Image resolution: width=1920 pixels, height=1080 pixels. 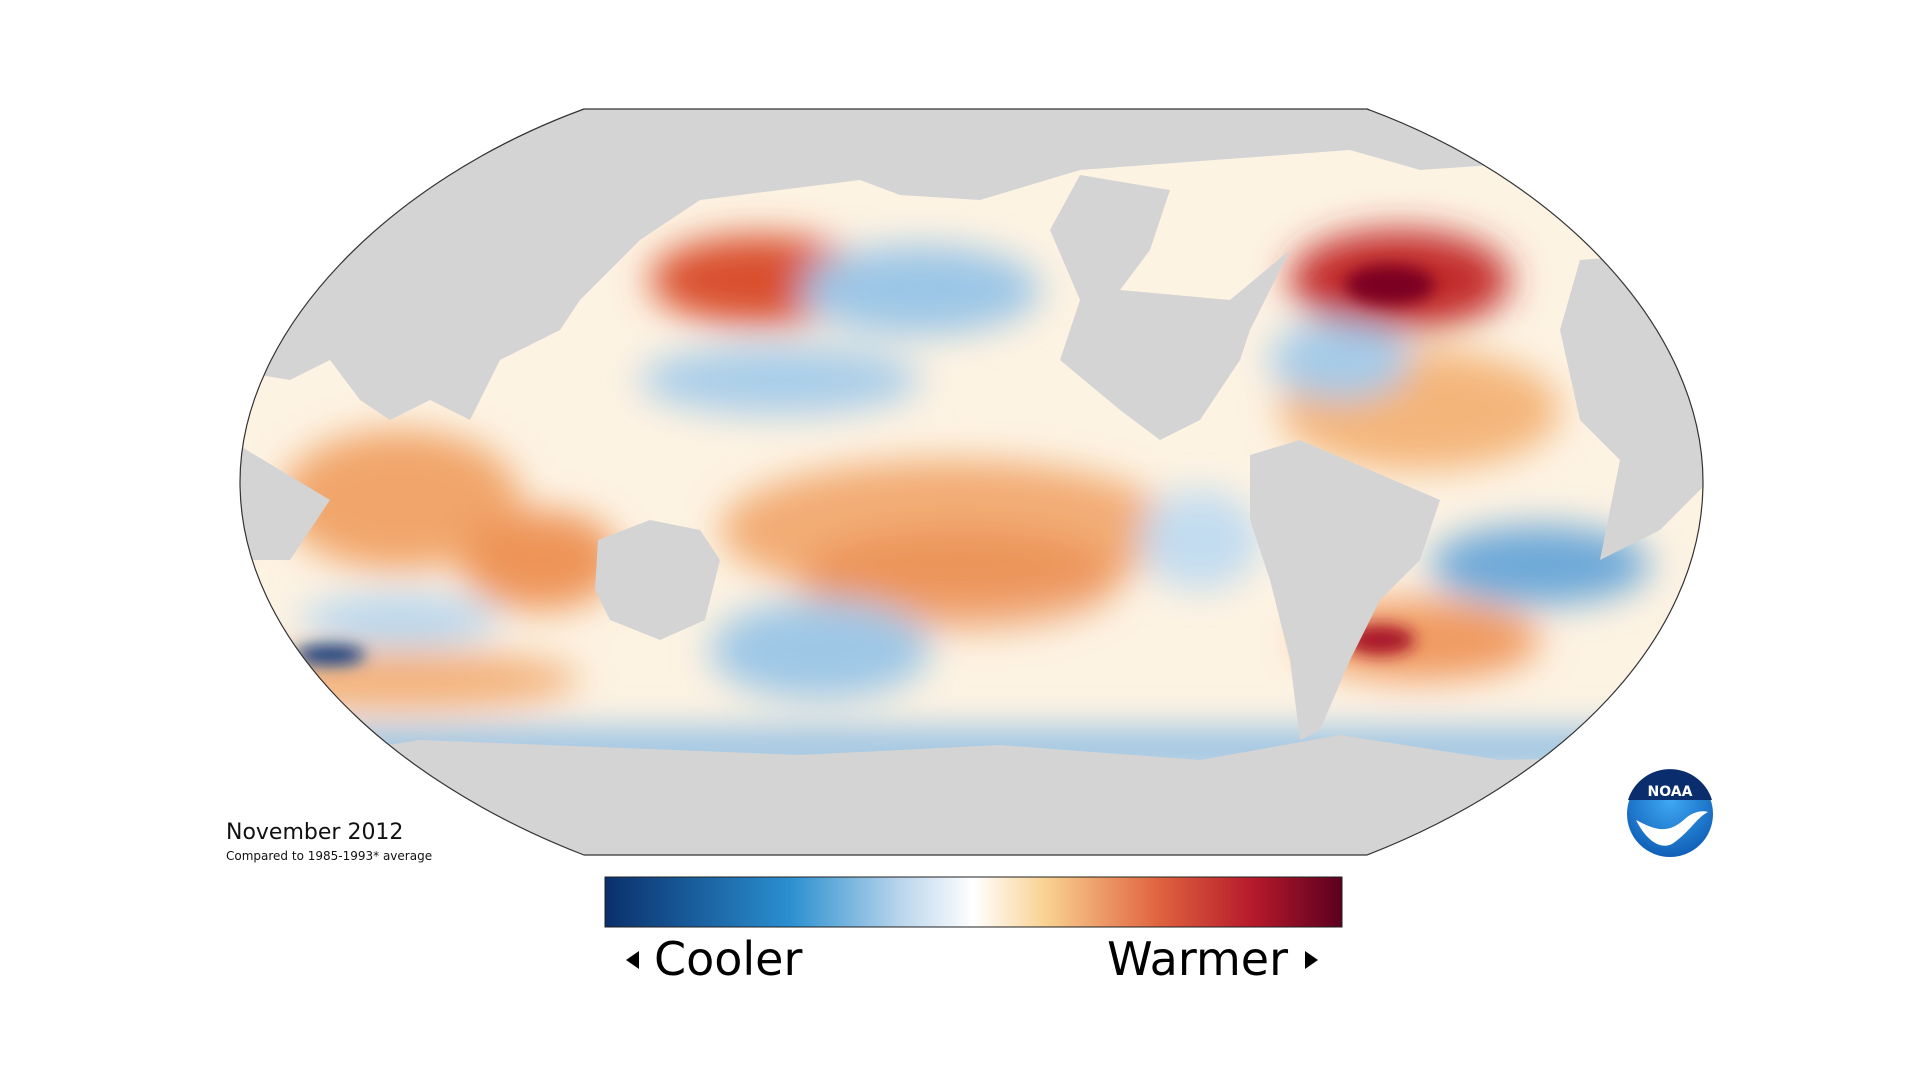 I want to click on logo-text: NOAA, so click(x=1670, y=792).